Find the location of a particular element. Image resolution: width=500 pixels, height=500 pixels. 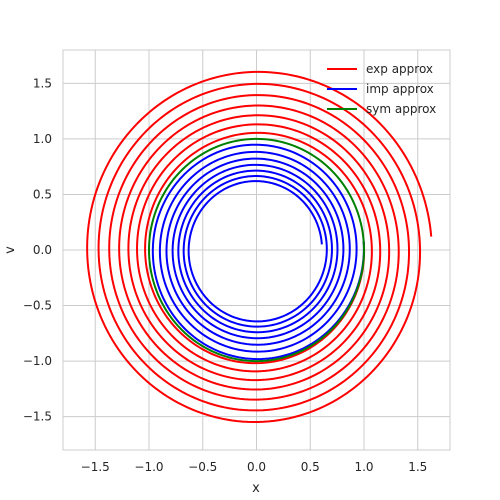

x-axis-label: x is located at coordinates (256, 488).